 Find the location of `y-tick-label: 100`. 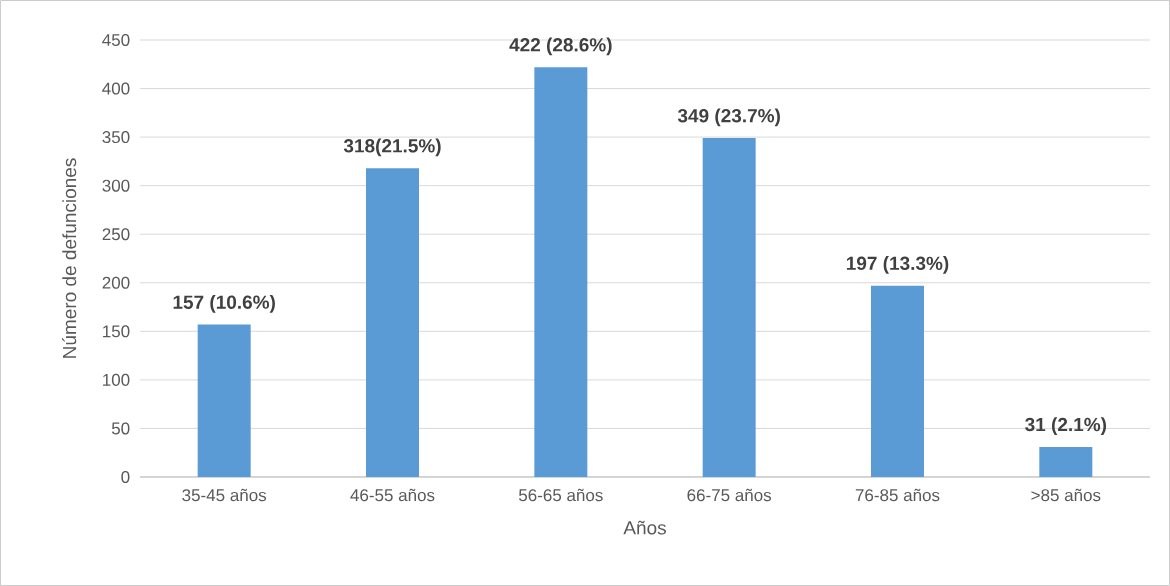

y-tick-label: 100 is located at coordinates (116, 379).